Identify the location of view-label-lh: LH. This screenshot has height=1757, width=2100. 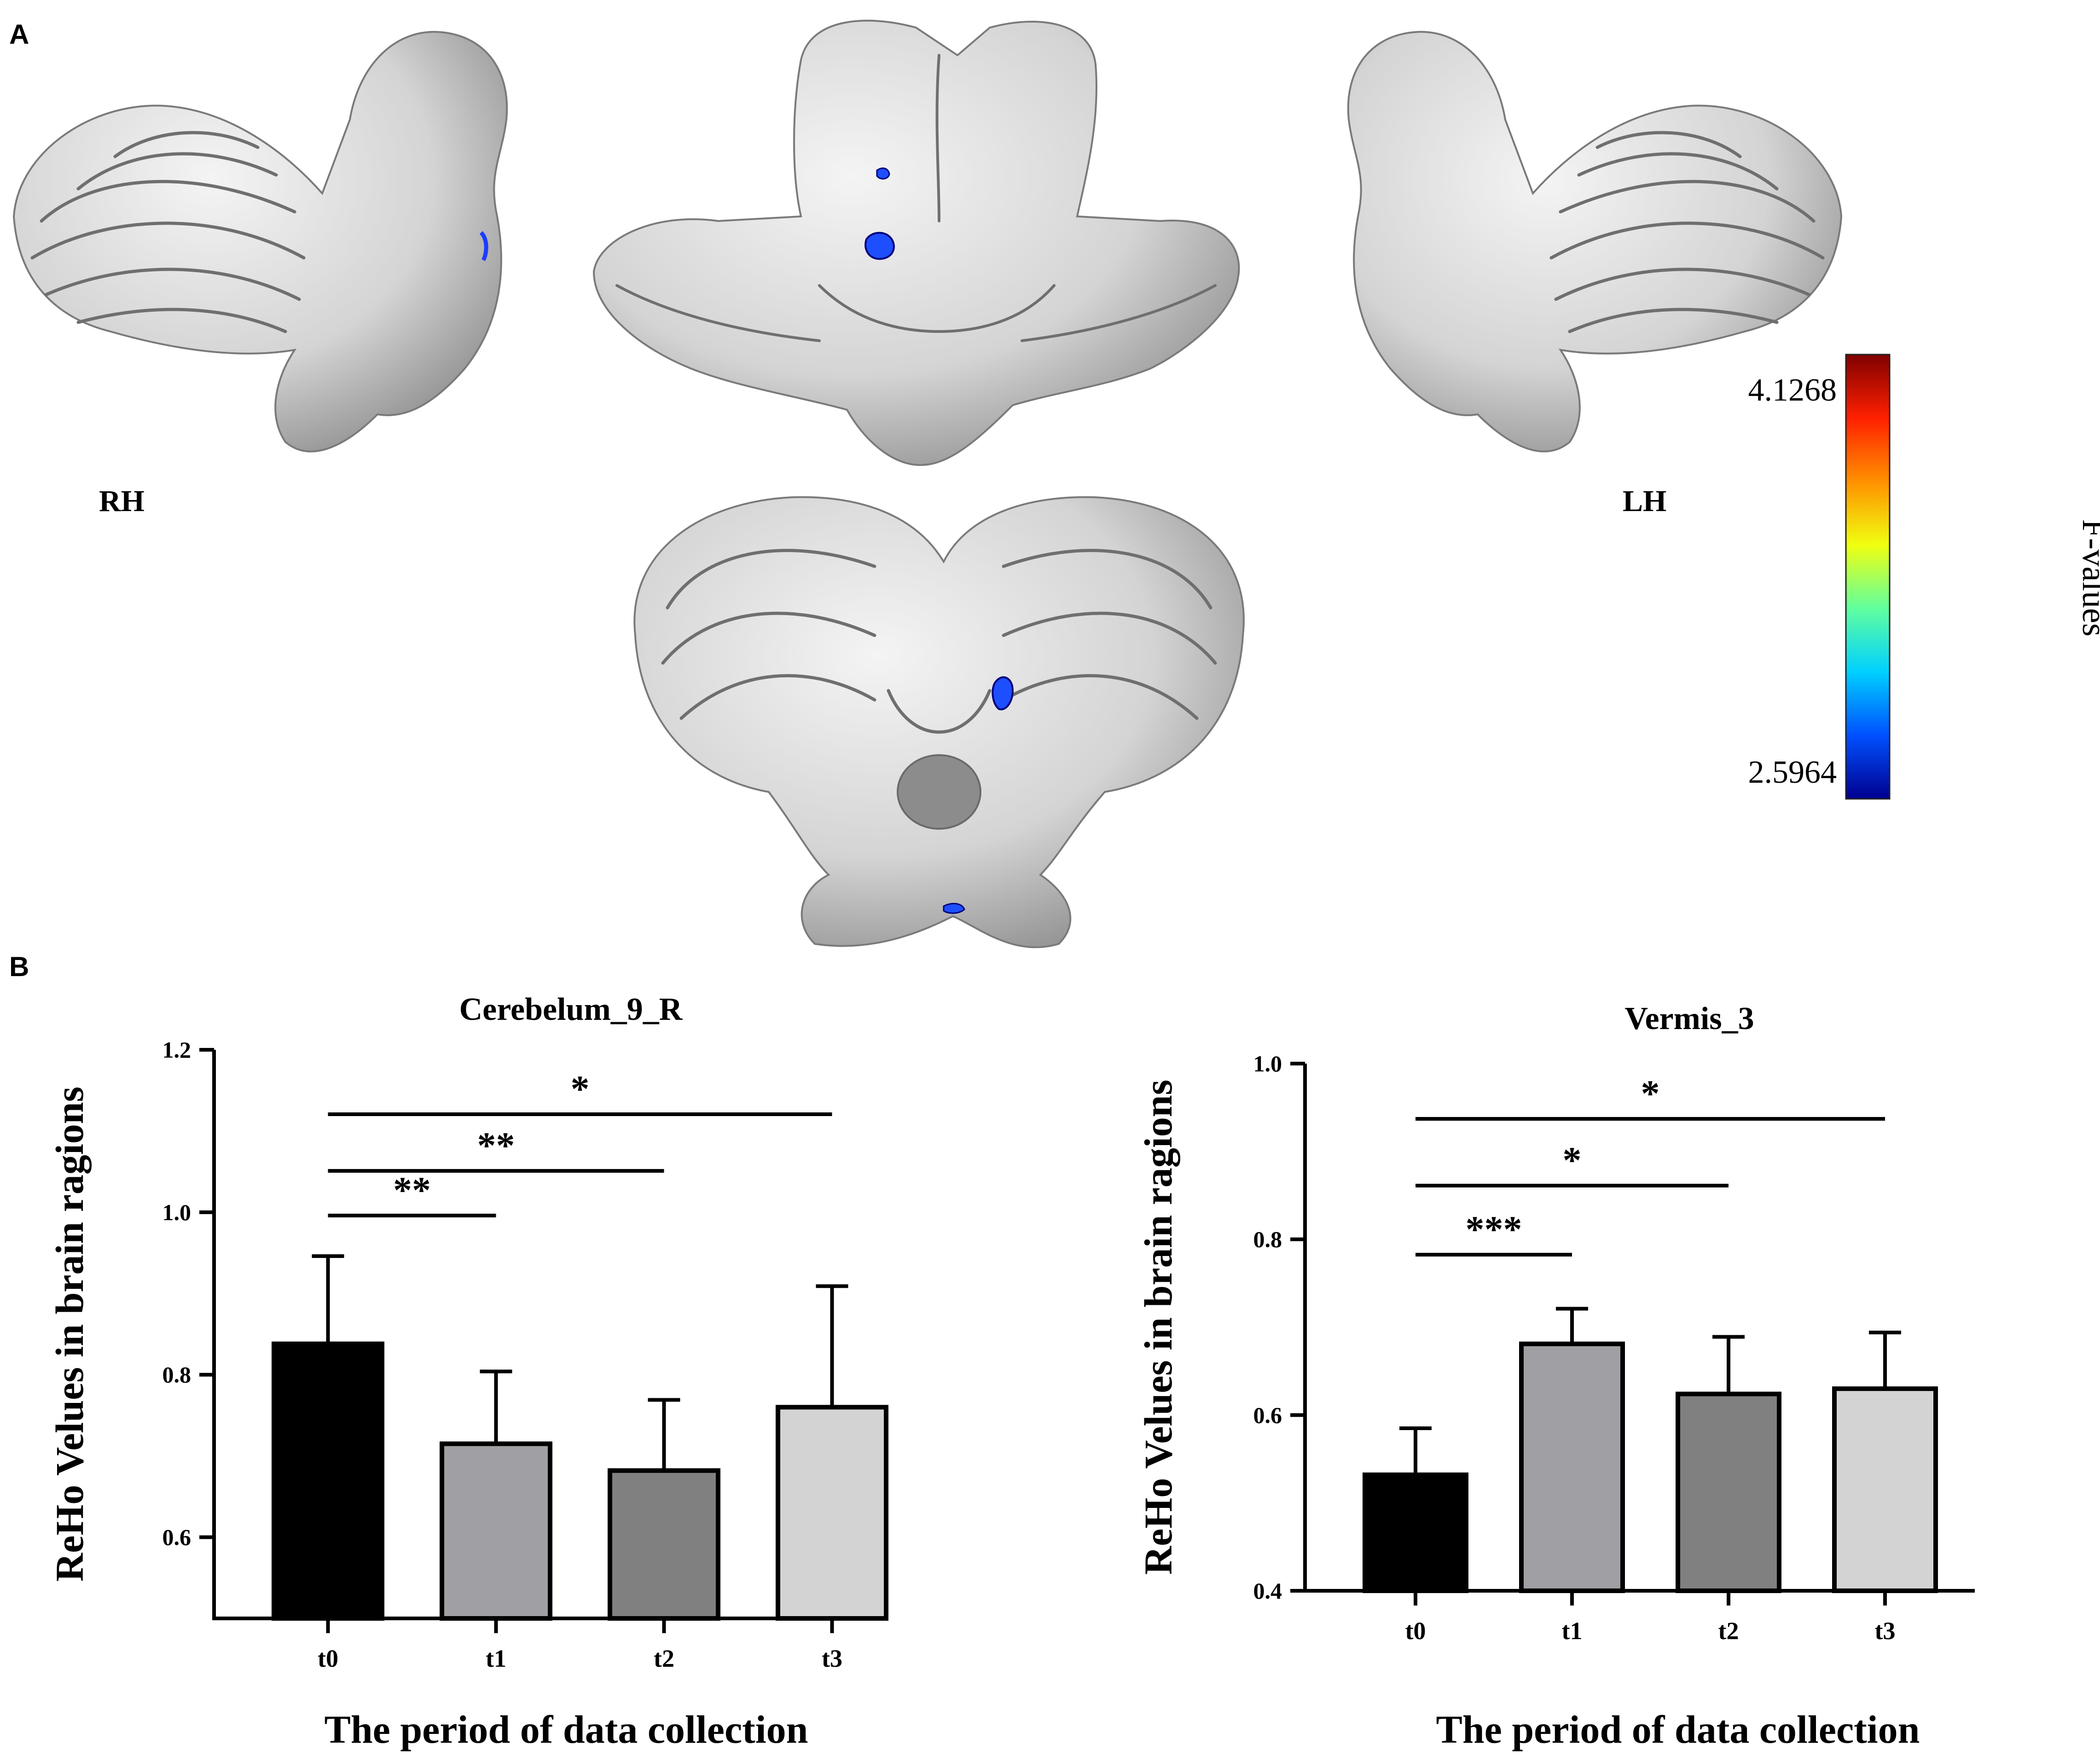
(1644, 501).